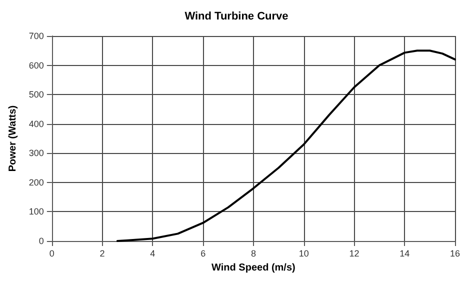 The height and width of the screenshot is (281, 473). I want to click on y-tick-label: 100, so click(36, 211).